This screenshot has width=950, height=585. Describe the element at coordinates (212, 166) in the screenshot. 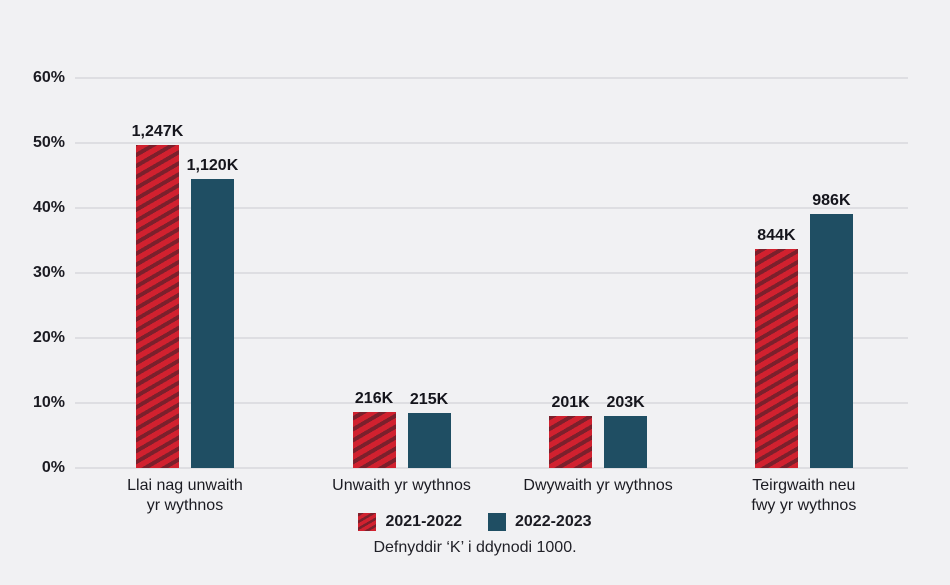

I see `bar-value-label: 1,120K` at that location.